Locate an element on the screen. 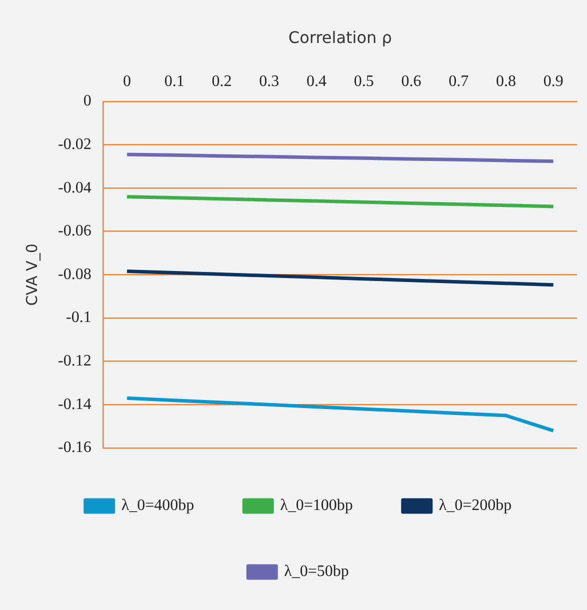 Image resolution: width=587 pixels, height=610 pixels. y-tick-label: 0 is located at coordinates (87, 101).